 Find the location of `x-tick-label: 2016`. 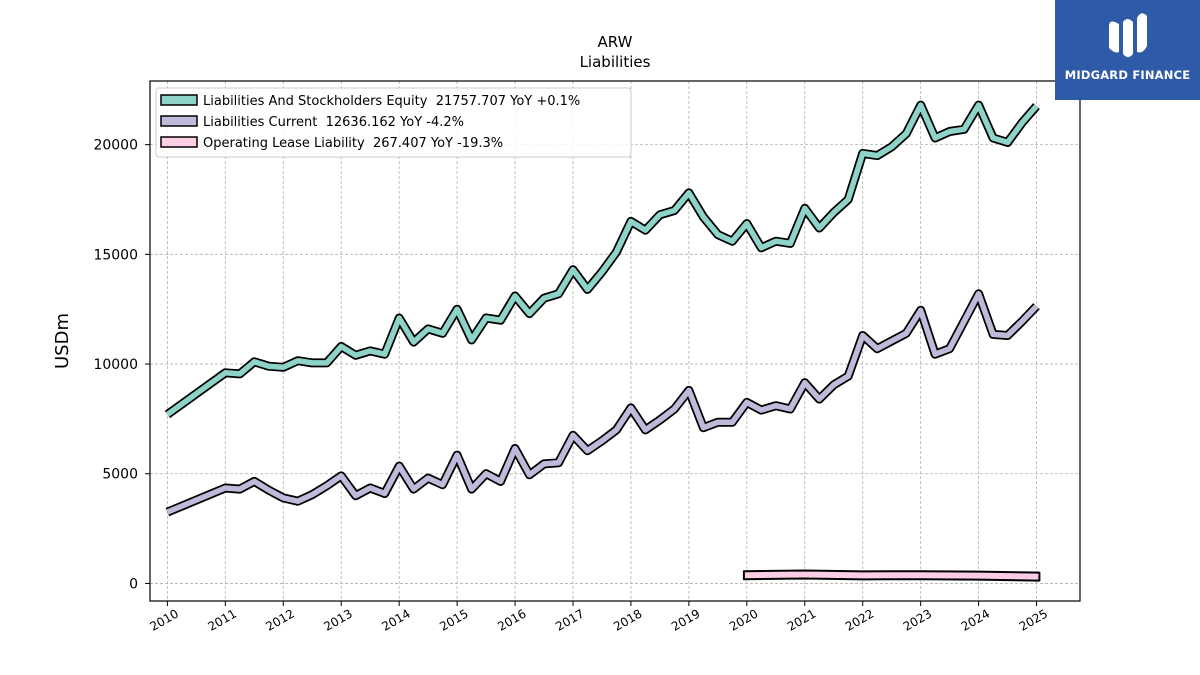

x-tick-label: 2016 is located at coordinates (511, 619).